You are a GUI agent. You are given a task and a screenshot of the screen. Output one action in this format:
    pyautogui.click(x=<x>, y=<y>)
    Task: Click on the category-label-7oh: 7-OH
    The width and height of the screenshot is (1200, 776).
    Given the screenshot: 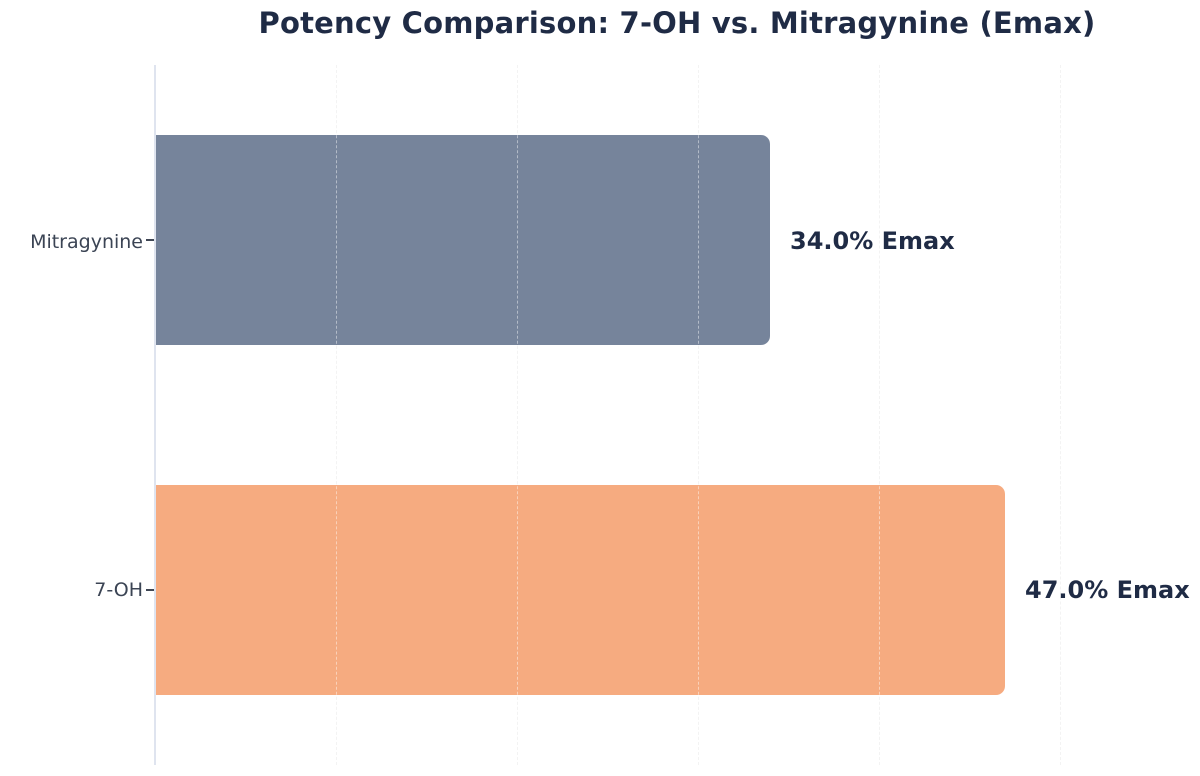 What is the action you would take?
    pyautogui.click(x=118, y=590)
    